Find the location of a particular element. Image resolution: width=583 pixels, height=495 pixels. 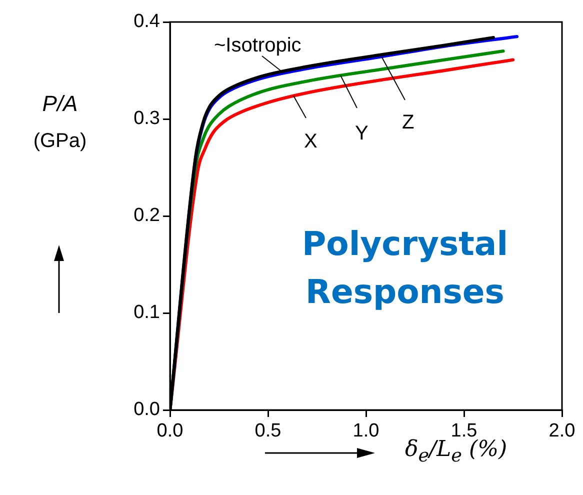

x-tick-label: 1.0 is located at coordinates (366, 431).